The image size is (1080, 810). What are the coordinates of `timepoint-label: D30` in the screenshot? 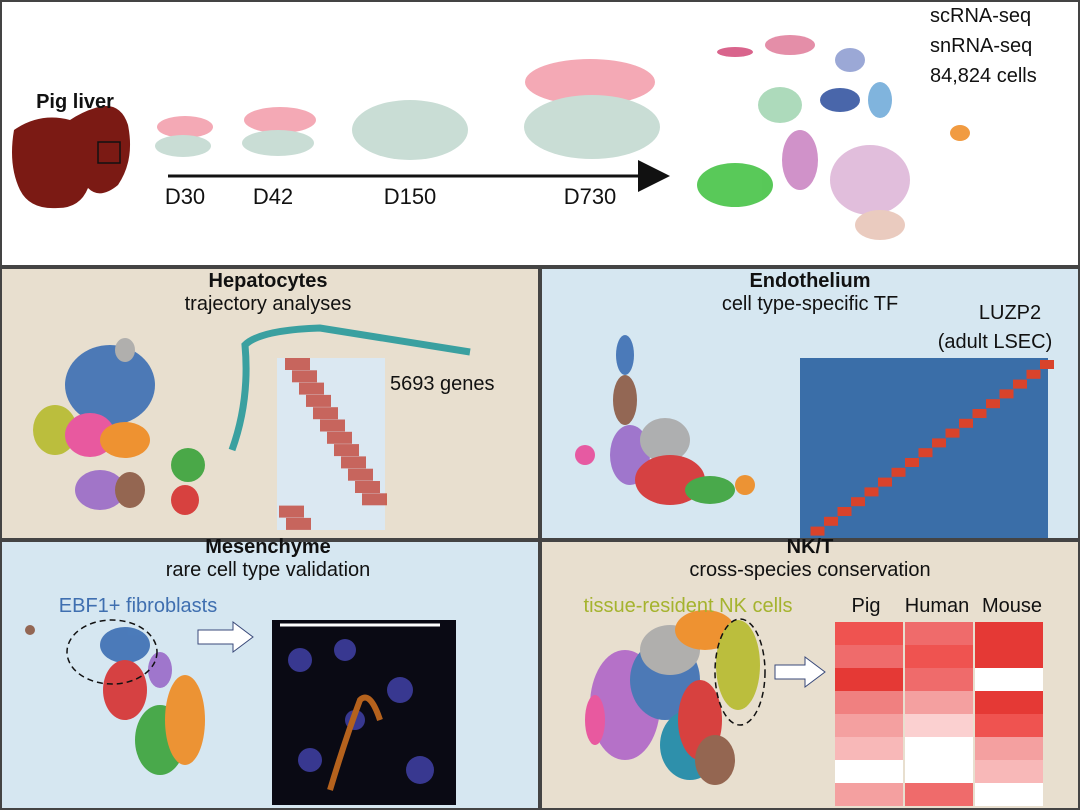 It's located at (185, 196).